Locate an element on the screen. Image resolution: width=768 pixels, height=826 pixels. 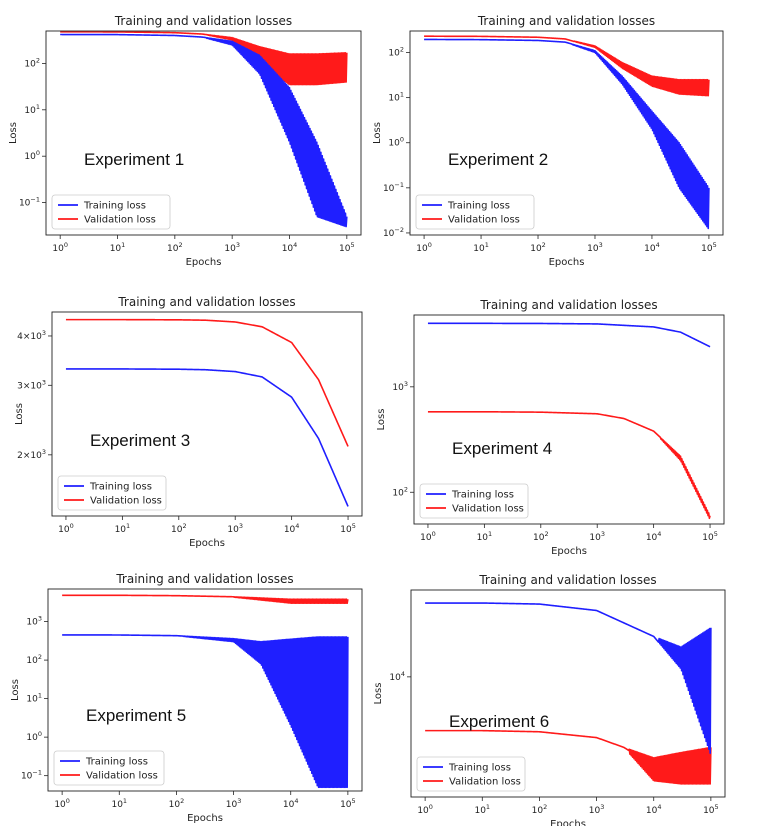
experiment-label: Experiment 4 is located at coordinates (502, 448).